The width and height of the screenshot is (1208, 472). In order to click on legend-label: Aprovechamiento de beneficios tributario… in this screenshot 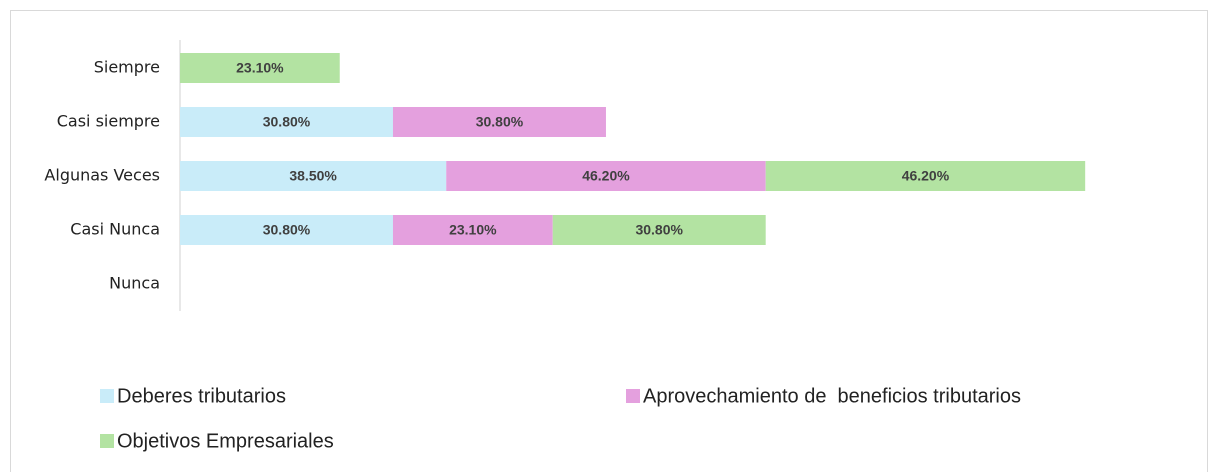, I will do `click(832, 396)`.